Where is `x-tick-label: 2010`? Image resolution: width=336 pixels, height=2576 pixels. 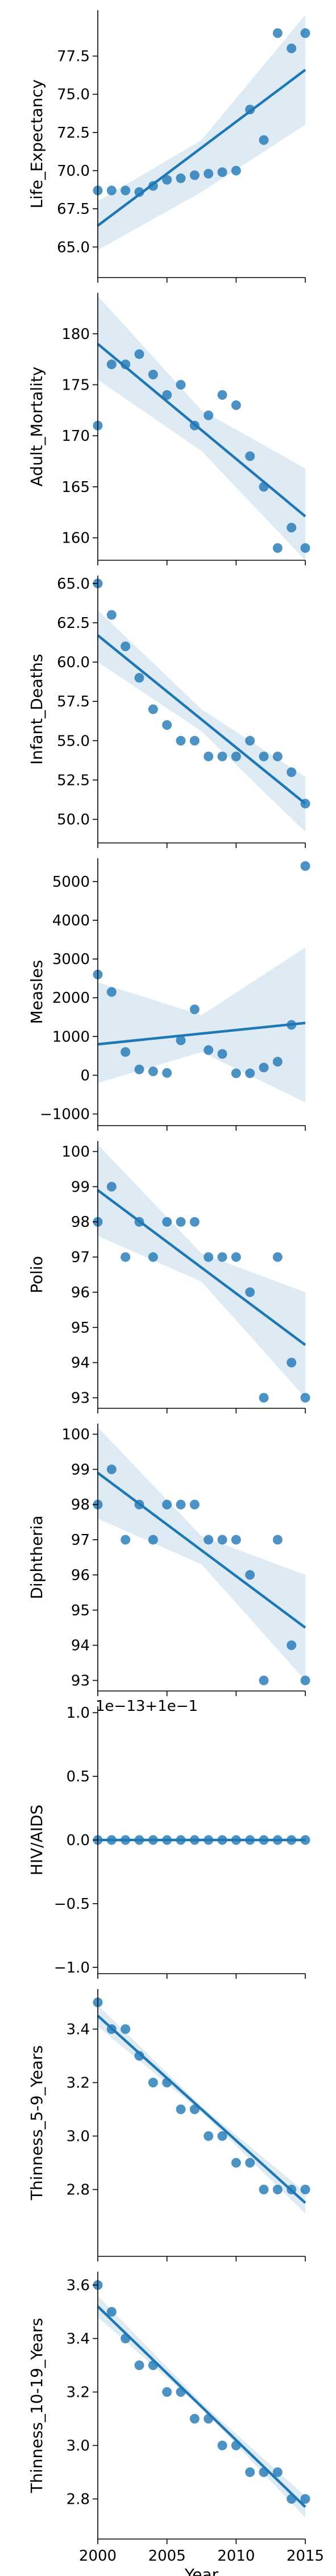
x-tick-label: 2010 is located at coordinates (236, 2557).